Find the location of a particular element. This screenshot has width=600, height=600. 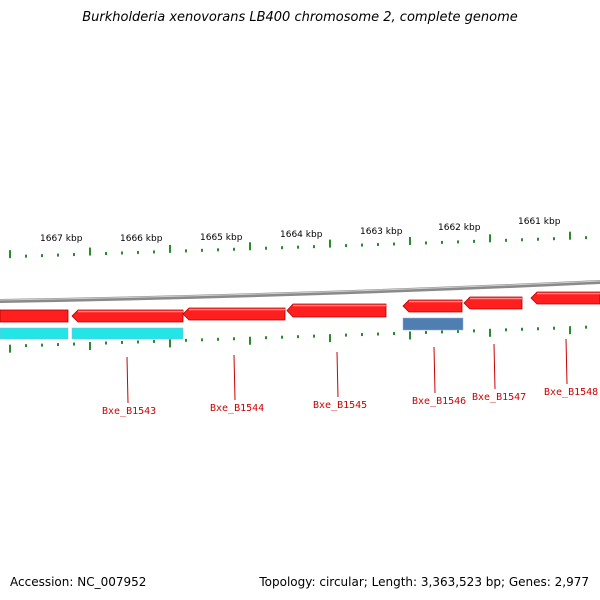

gene-label: Bxe_B1548 is located at coordinates (571, 392).